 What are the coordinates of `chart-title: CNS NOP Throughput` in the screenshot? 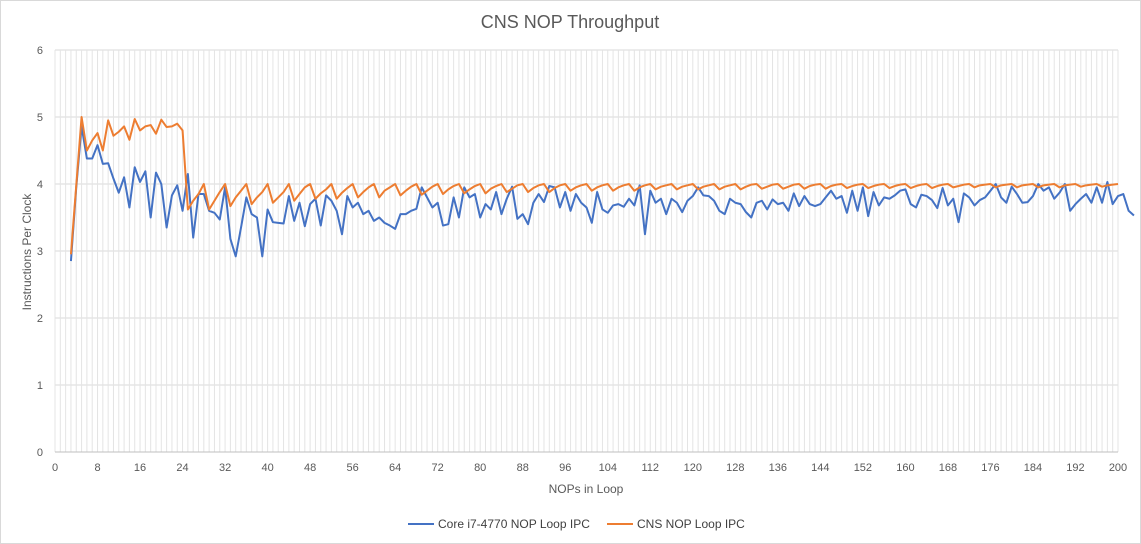 It's located at (570, 22).